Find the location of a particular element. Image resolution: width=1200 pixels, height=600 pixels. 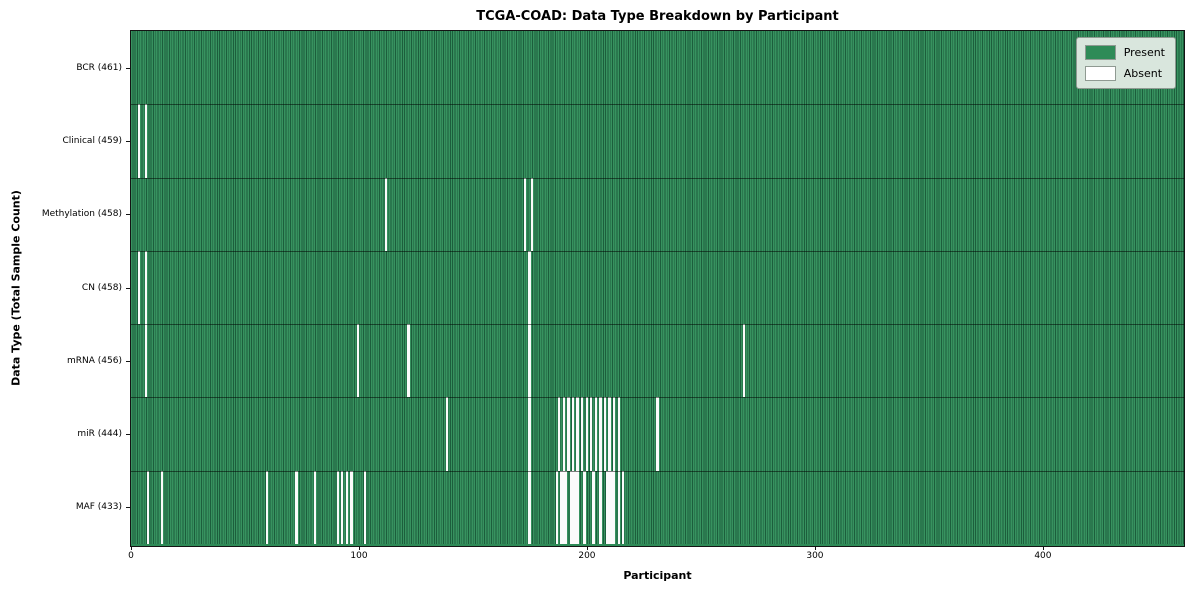

heatmap-row-mir is located at coordinates (657, 434).